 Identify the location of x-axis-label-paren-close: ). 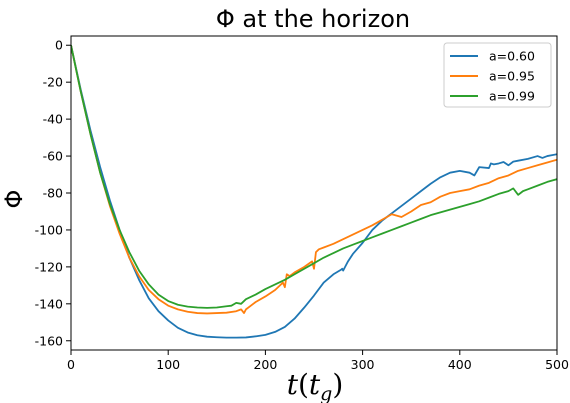
(337, 384).